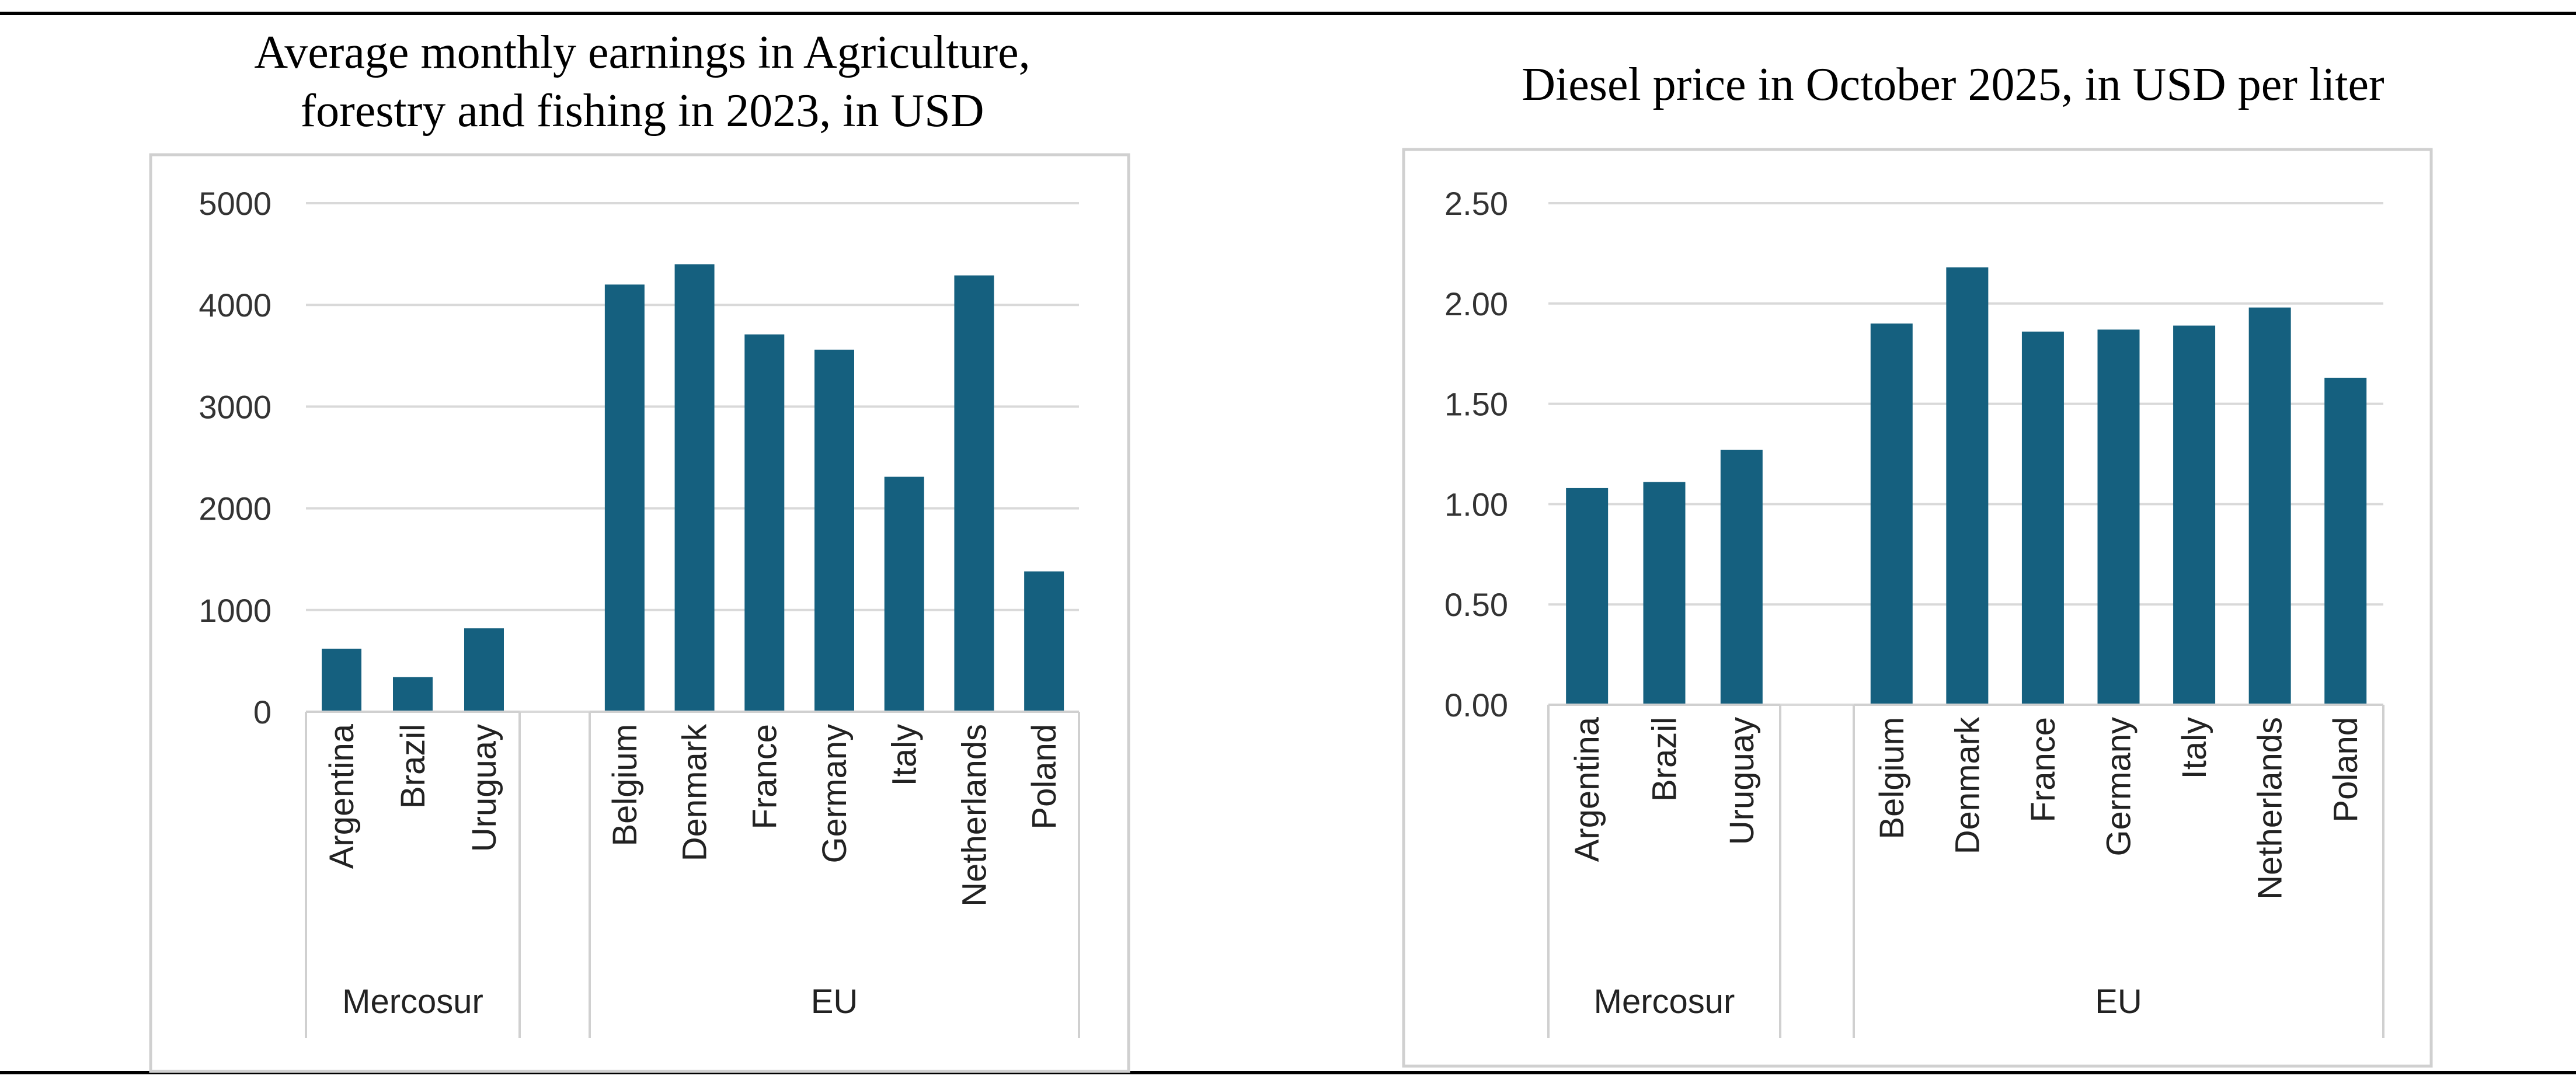 The height and width of the screenshot is (1086, 2576). What do you see at coordinates (1476, 304) in the screenshot?
I see `y-tick-label: 2.00` at bounding box center [1476, 304].